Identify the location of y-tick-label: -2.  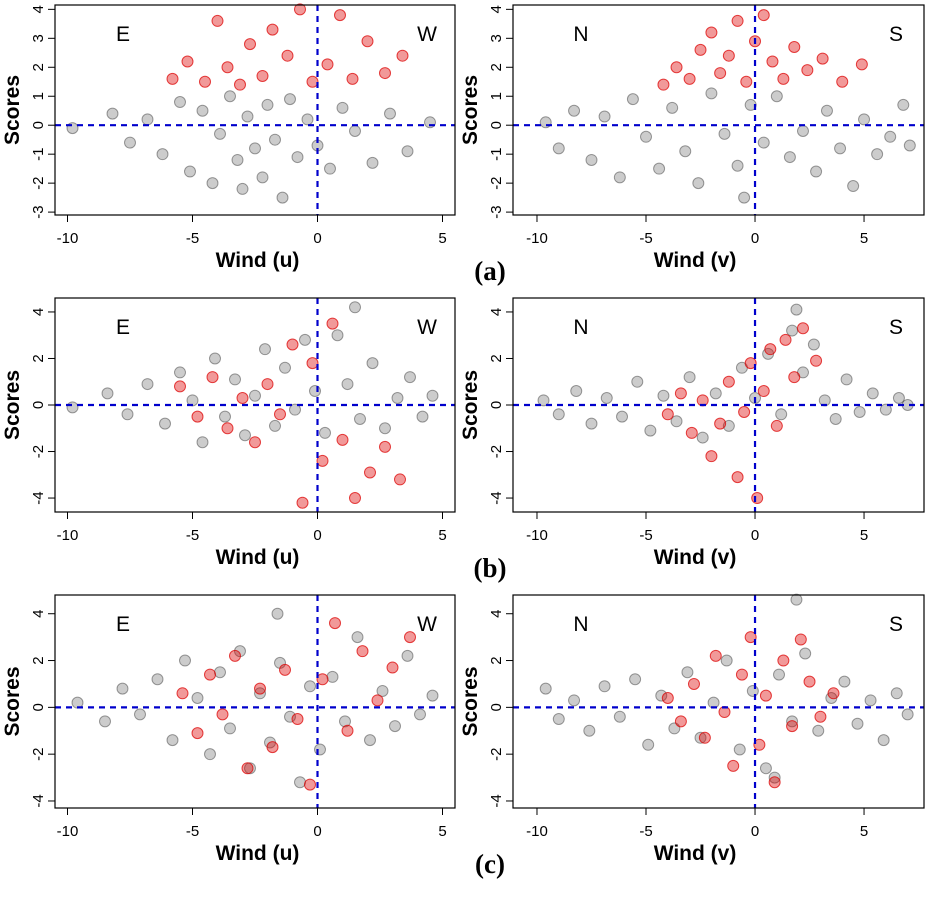
(38, 753).